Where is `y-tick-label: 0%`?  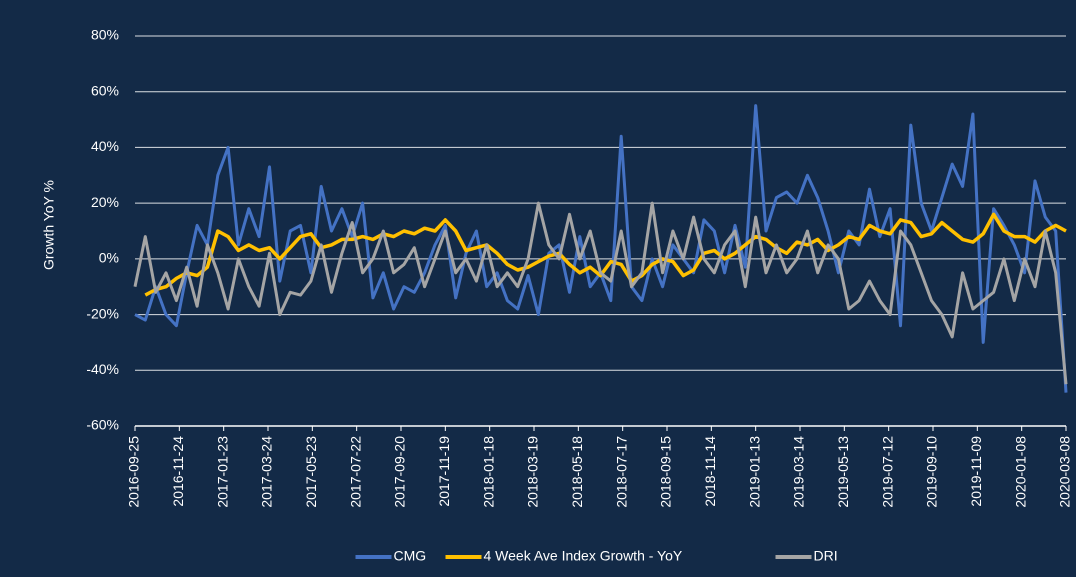 y-tick-label: 0% is located at coordinates (109, 258).